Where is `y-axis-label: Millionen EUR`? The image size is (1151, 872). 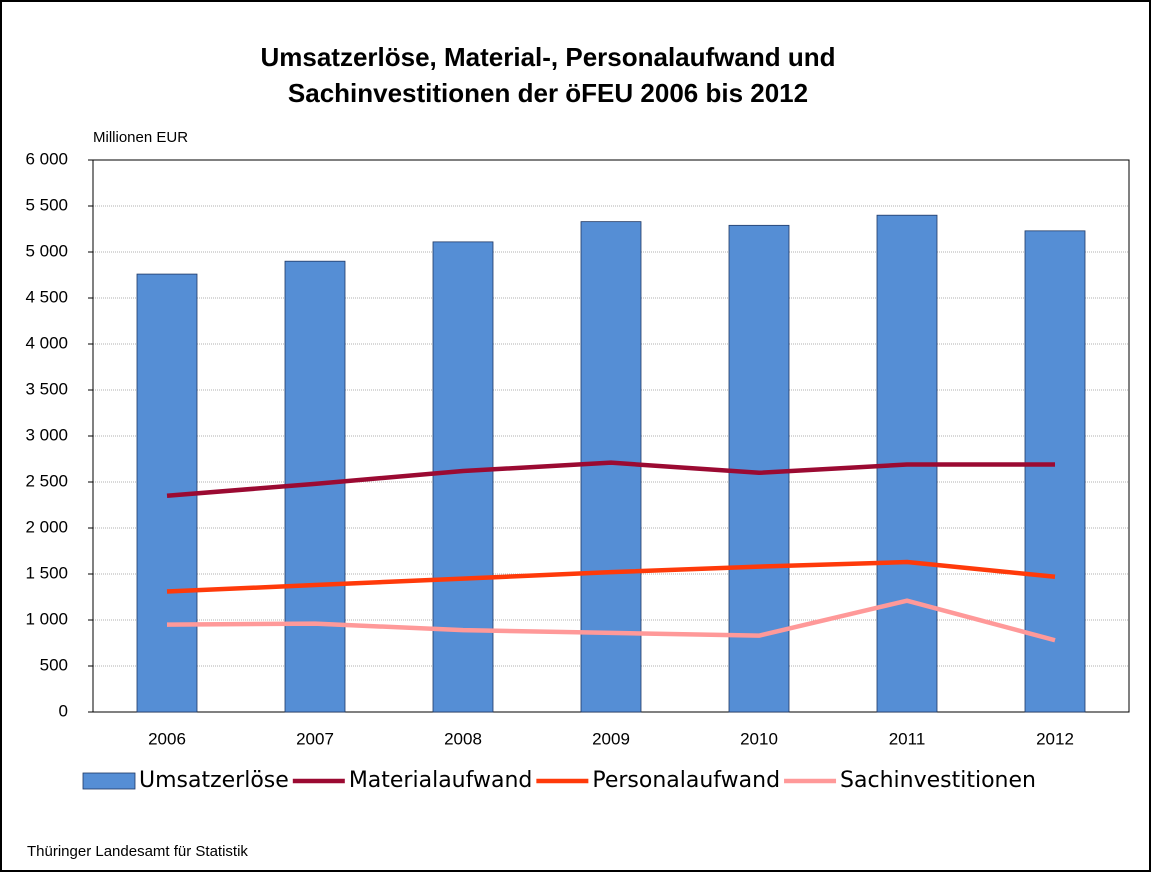 y-axis-label: Millionen EUR is located at coordinates (140, 137).